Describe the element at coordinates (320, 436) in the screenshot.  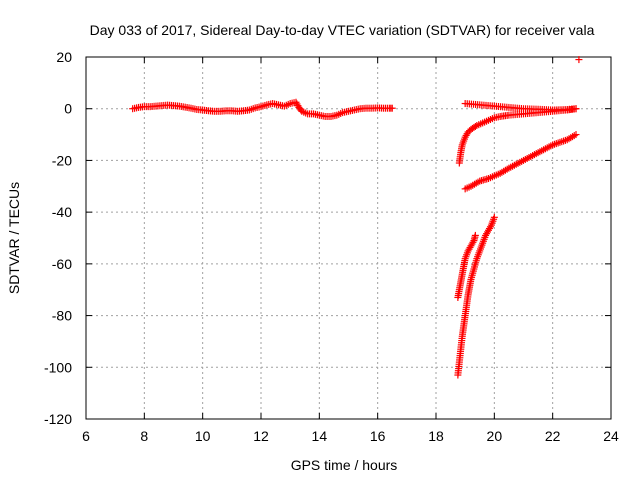
I see `x-tick-label: 14` at that location.